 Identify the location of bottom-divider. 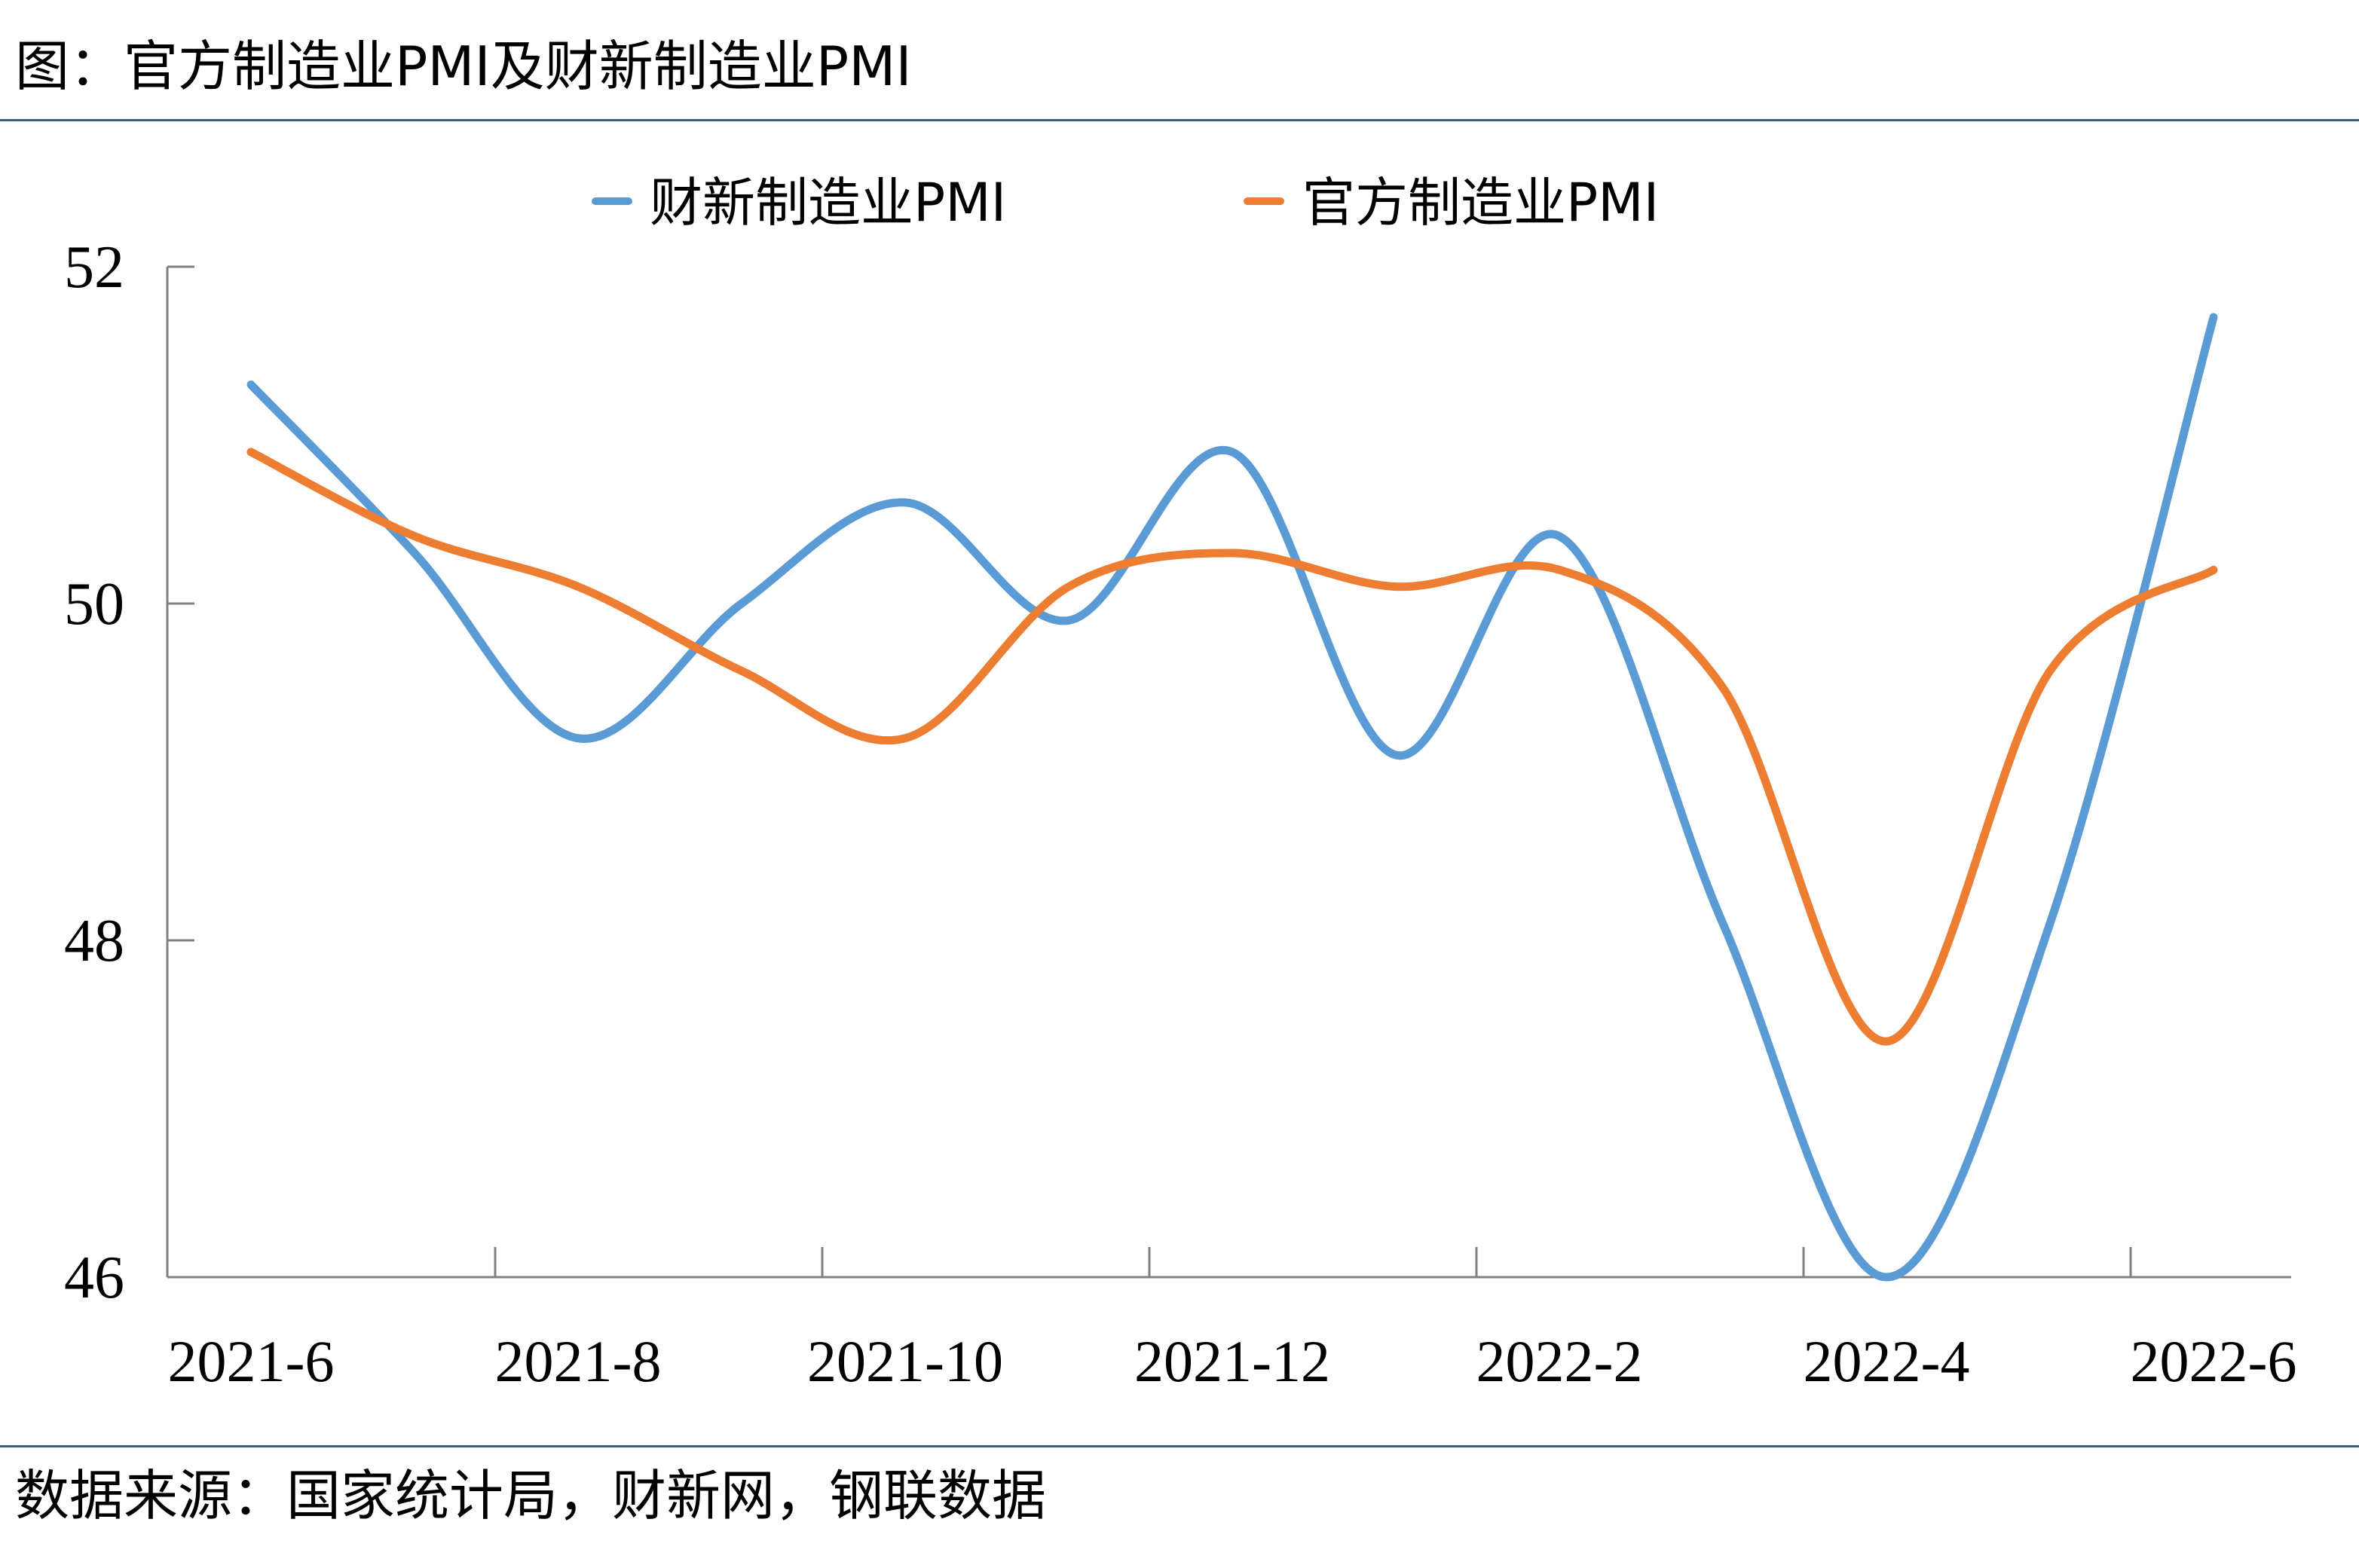
(1179, 1446).